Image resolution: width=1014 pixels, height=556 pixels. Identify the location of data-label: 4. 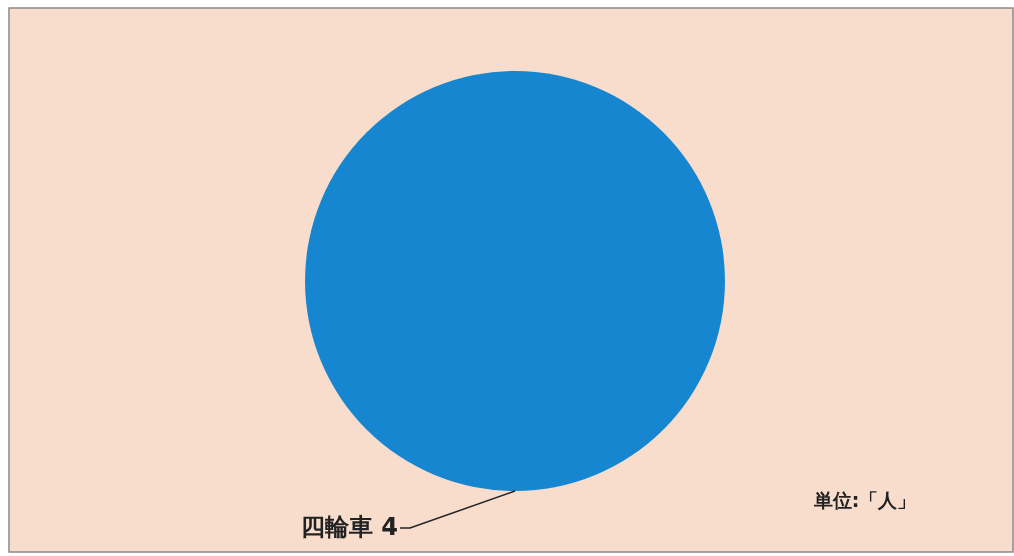
(389, 527).